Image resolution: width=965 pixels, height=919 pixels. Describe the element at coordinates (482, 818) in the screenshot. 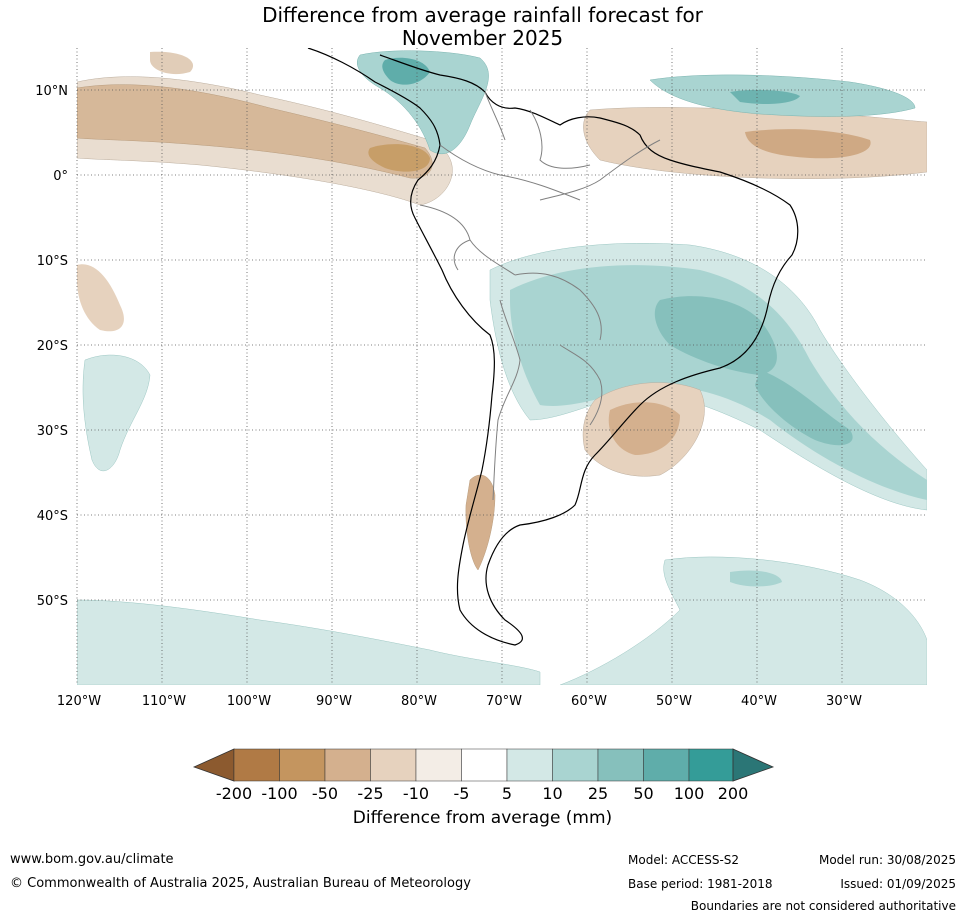

I see `legend-title: Difference from average (mm)` at that location.